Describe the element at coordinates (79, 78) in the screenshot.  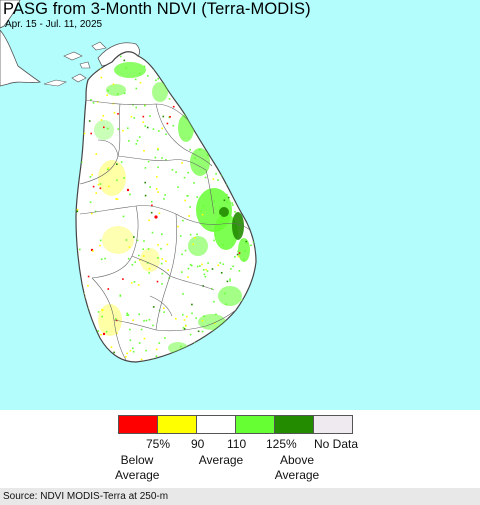
I see `islet` at that location.